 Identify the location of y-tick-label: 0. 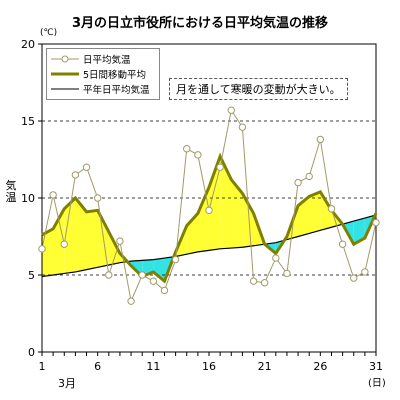
(31, 352).